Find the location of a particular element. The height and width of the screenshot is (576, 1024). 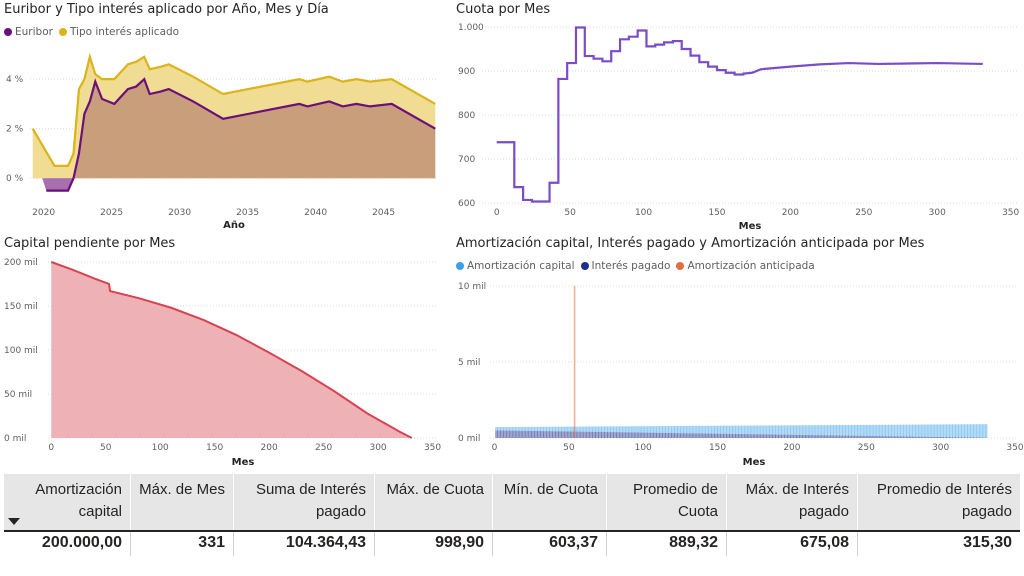

x-tick-label: 50 is located at coordinates (570, 213).